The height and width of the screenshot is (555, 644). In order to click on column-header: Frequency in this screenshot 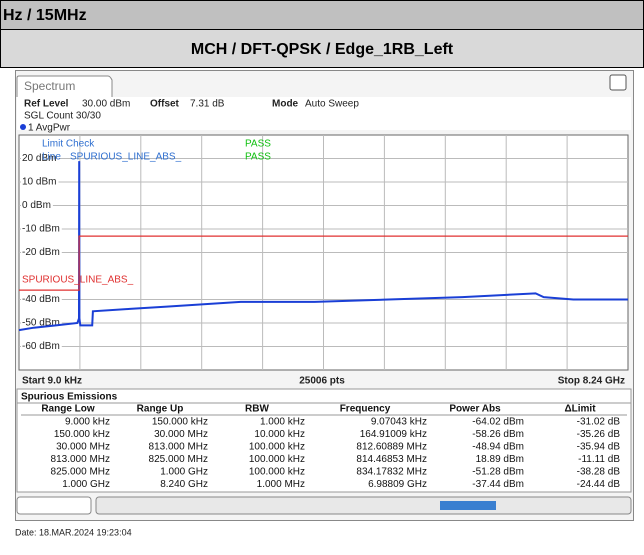, I will do `click(365, 409)`.